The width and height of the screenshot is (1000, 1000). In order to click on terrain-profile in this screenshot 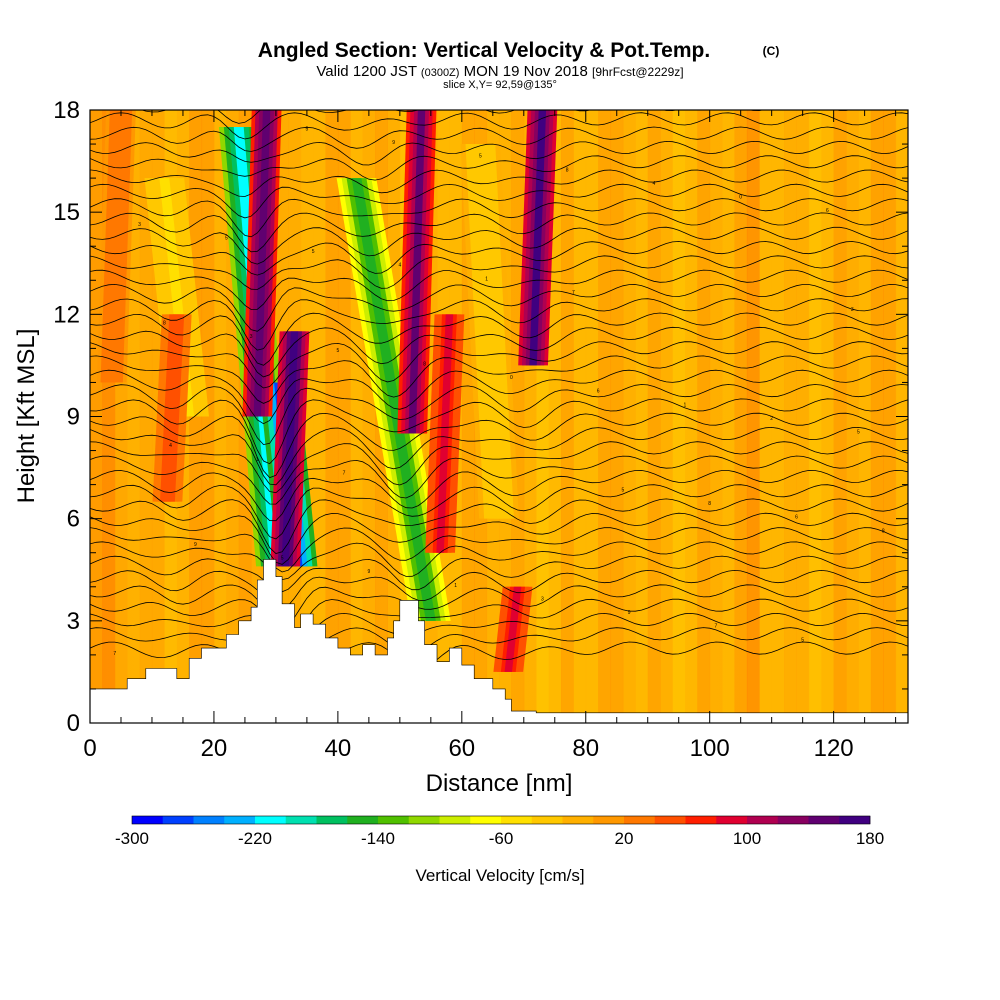, I will do `click(499, 641)`.